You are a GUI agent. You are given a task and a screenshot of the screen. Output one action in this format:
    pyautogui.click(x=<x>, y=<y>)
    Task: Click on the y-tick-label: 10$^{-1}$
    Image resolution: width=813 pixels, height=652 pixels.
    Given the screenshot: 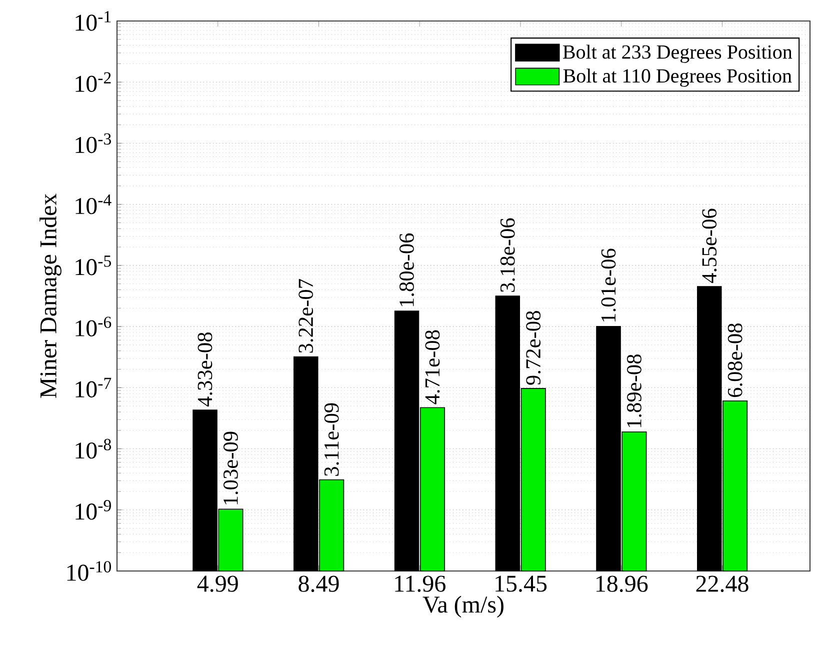 What is the action you would take?
    pyautogui.click(x=93, y=21)
    